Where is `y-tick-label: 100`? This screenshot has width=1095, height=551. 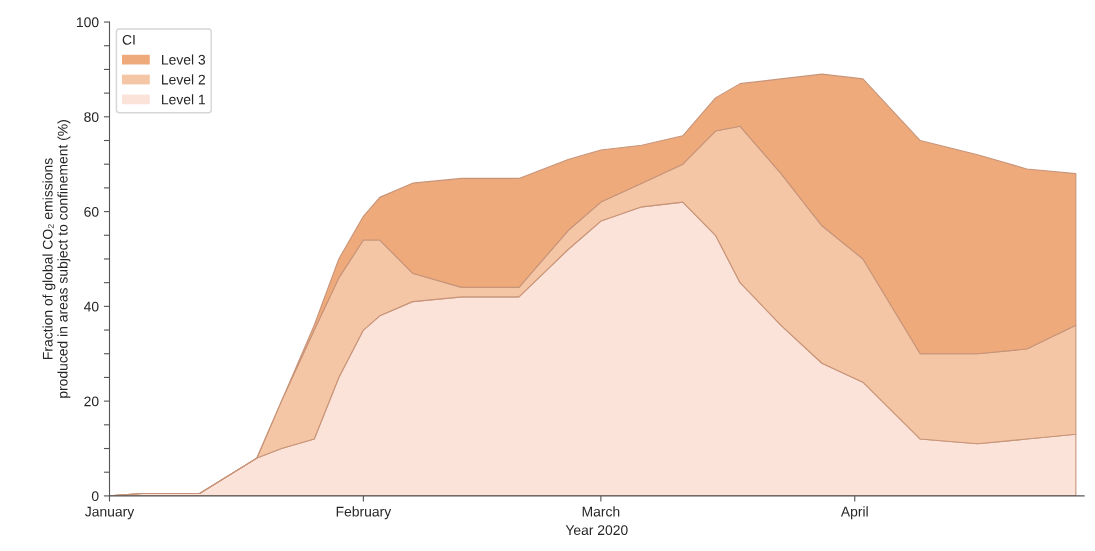
y-tick-label: 100 is located at coordinates (87, 22).